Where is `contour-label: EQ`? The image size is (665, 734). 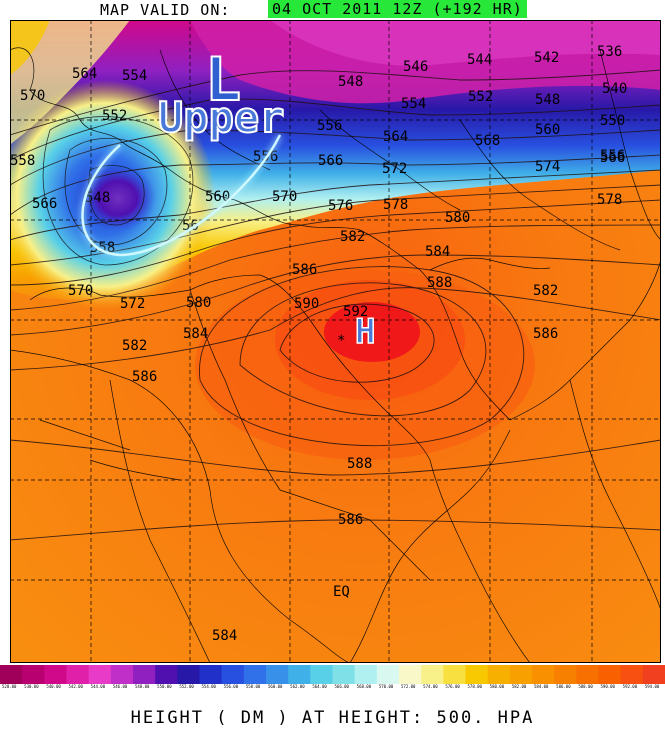 contour-label: EQ is located at coordinates (341, 592).